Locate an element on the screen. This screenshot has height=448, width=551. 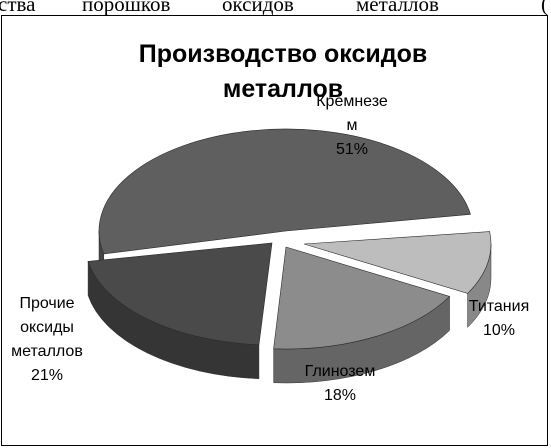
top-word-4: металлов is located at coordinates (397, 8).